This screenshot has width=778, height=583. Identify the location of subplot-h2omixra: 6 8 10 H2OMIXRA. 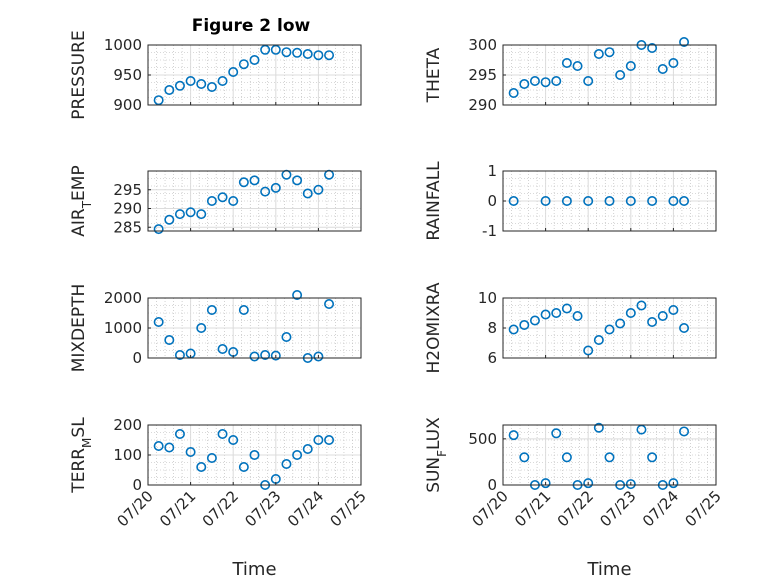
(570, 328).